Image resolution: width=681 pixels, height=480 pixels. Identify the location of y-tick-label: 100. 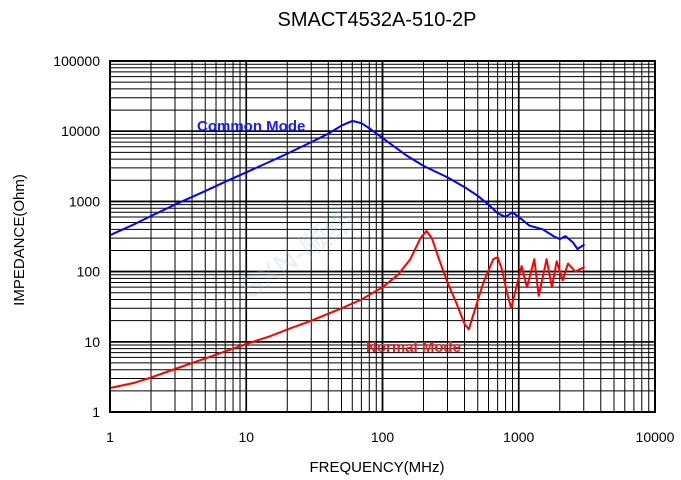
(89, 272).